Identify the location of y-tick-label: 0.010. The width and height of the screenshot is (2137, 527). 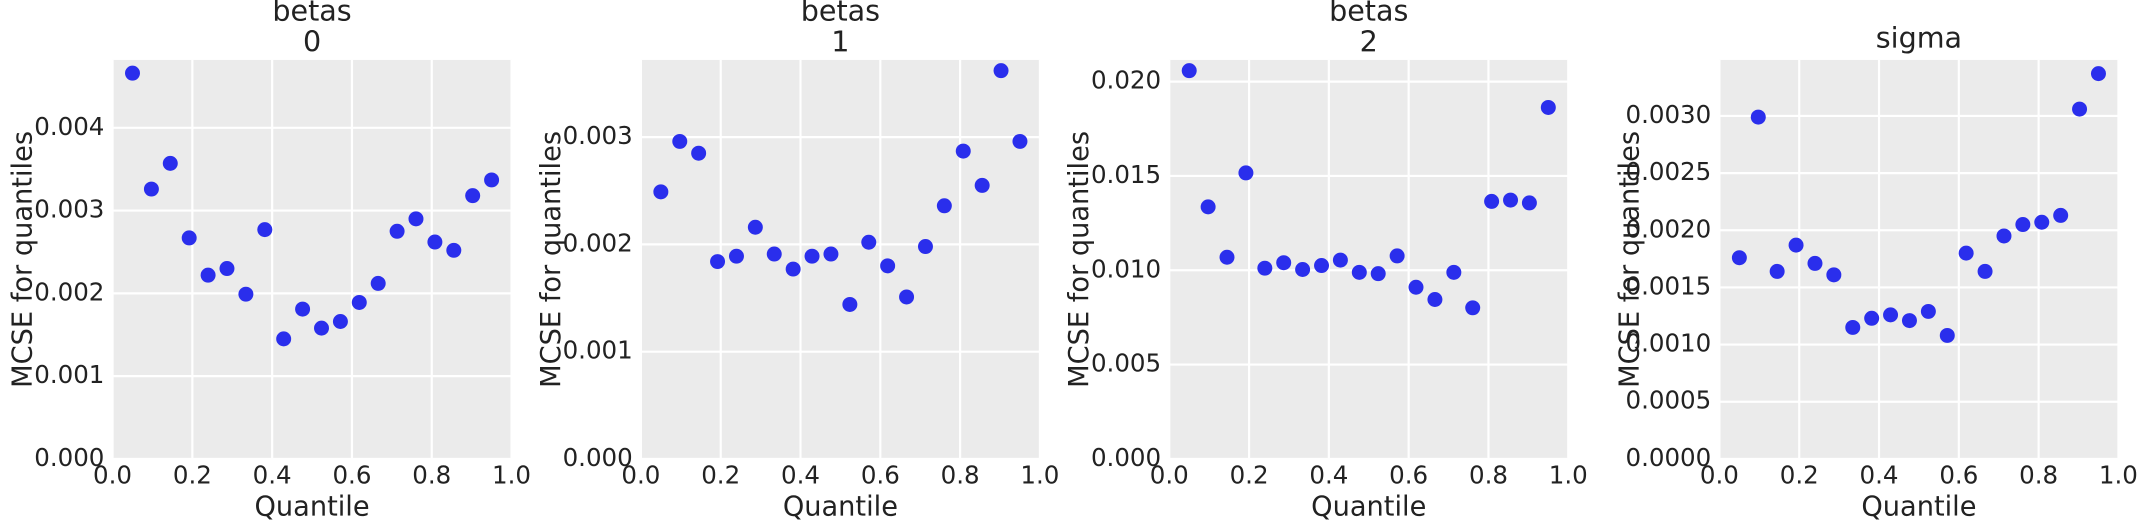
(1126, 268).